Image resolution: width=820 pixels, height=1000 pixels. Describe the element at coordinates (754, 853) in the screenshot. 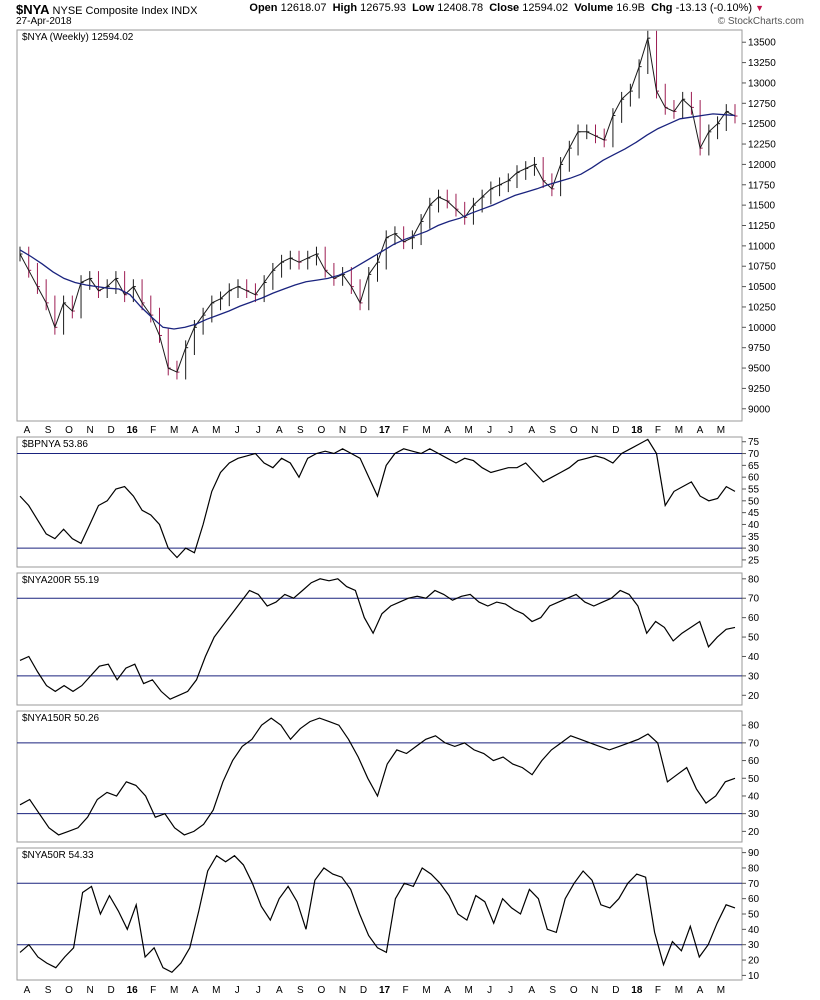

I see `y-tick-label: 90` at that location.